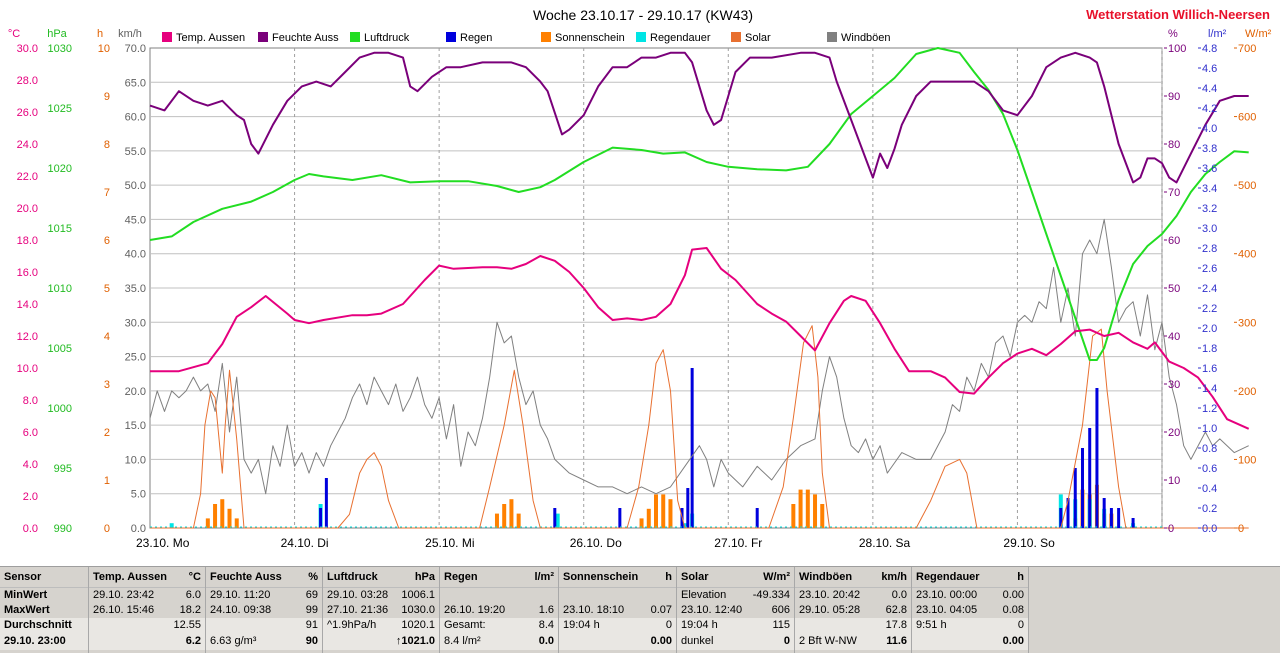  Describe the element at coordinates (1247, 323) in the screenshot. I see `solar-tick-label: 300` at that location.